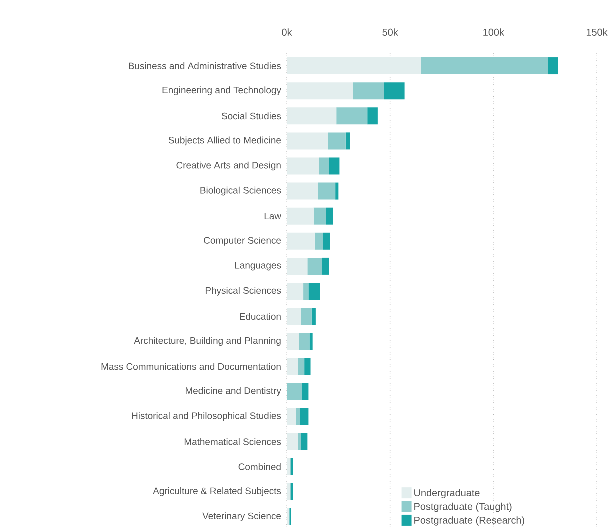 The height and width of the screenshot is (530, 612). What do you see at coordinates (217, 492) in the screenshot?
I see `y-tick-label: Agriculture & Related Subjects` at bounding box center [217, 492].